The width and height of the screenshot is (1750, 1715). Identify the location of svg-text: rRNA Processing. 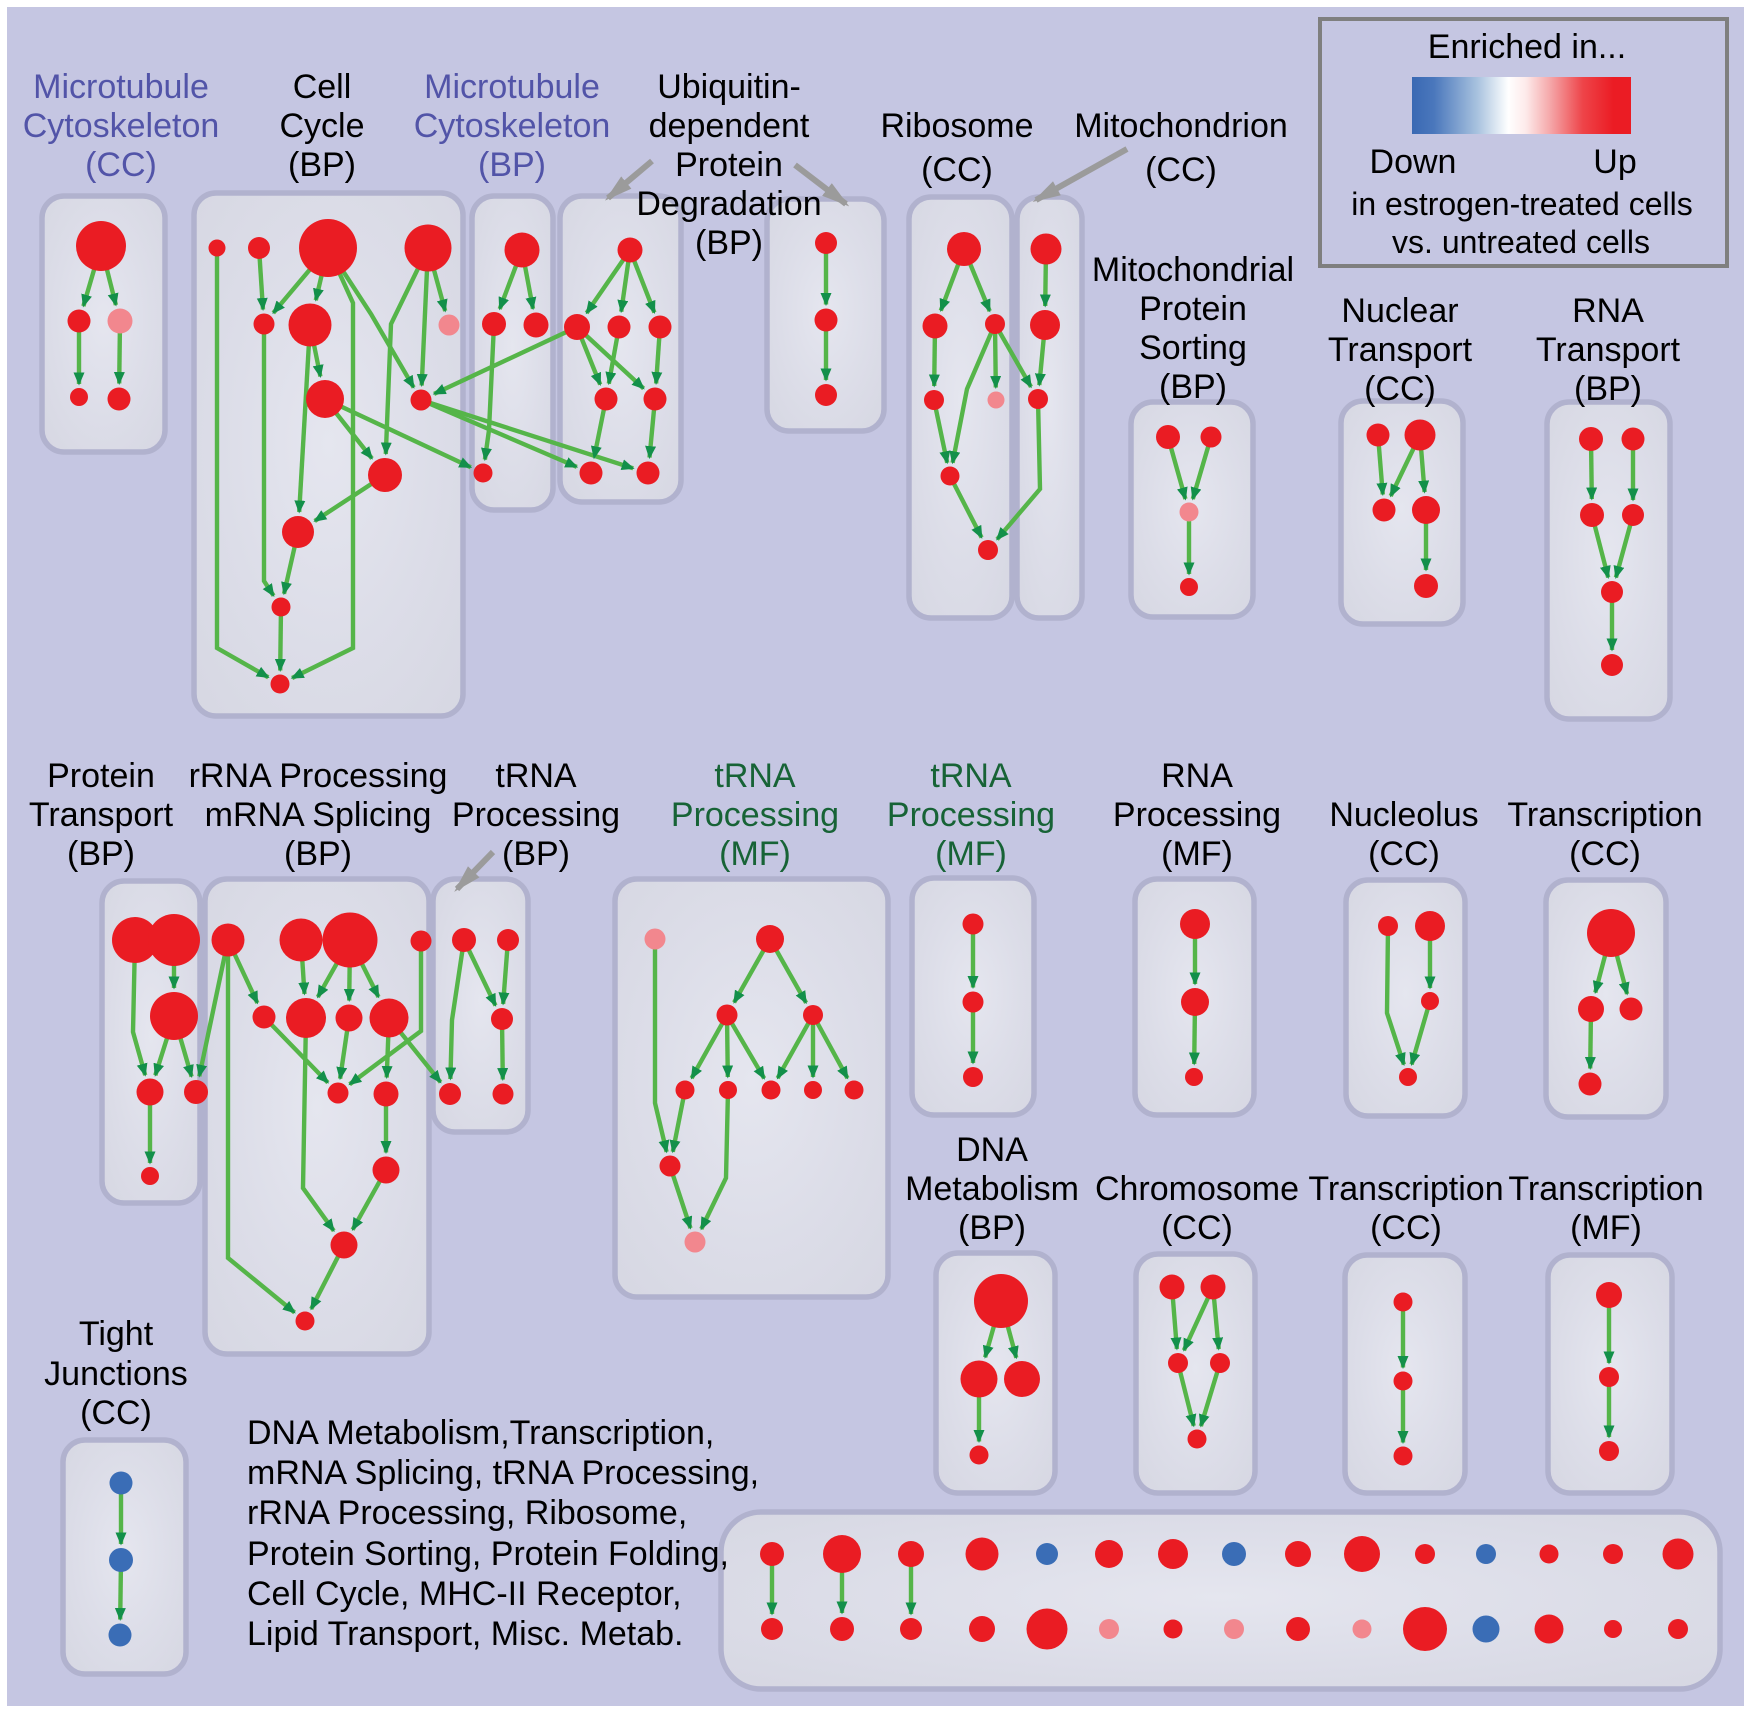
(318, 776).